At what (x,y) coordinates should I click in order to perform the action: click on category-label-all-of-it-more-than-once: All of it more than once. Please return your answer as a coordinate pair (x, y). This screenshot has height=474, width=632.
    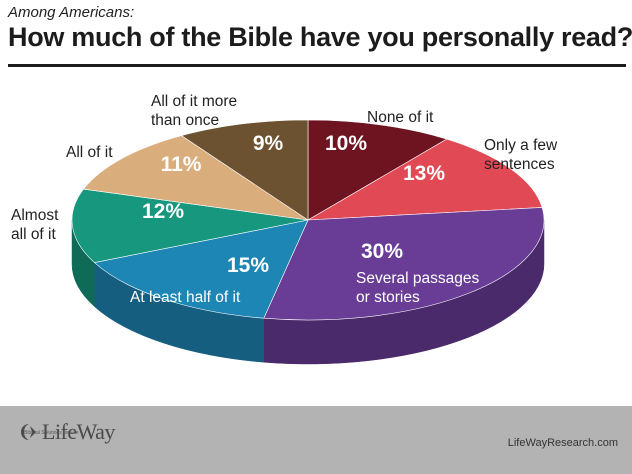
    Looking at the image, I should click on (194, 111).